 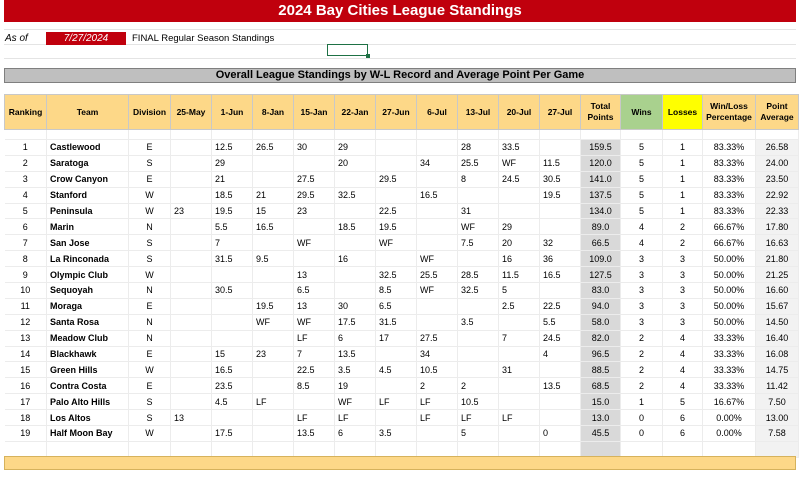 What do you see at coordinates (87, 112) in the screenshot?
I see `column-header: Team` at bounding box center [87, 112].